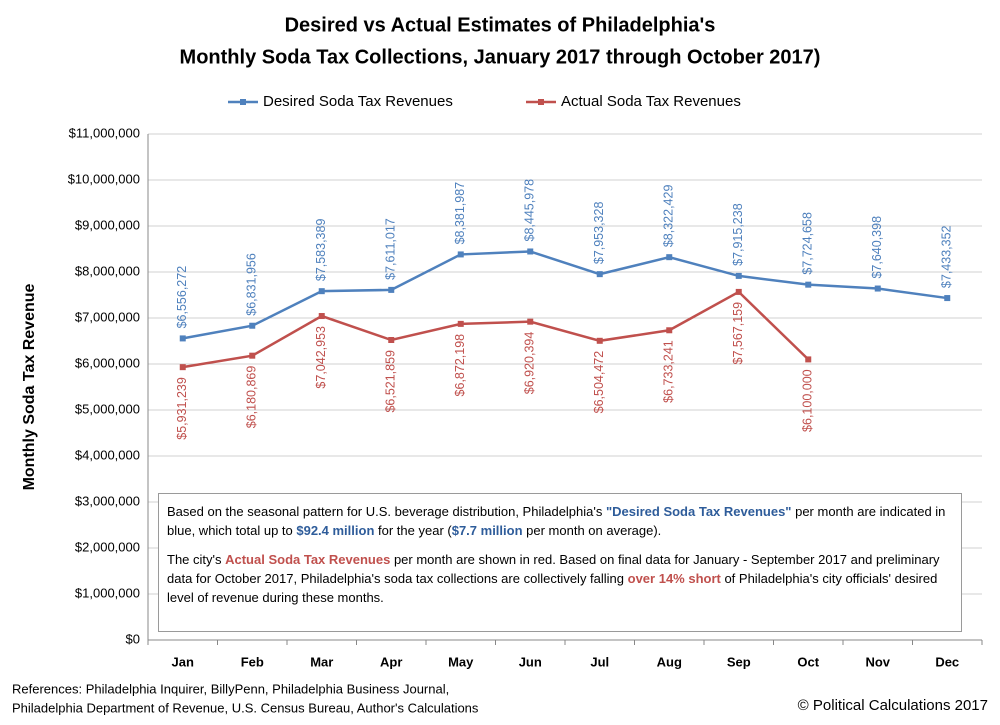 The height and width of the screenshot is (725, 1000). Describe the element at coordinates (599, 661) in the screenshot. I see `x-tick-label: Jul` at that location.